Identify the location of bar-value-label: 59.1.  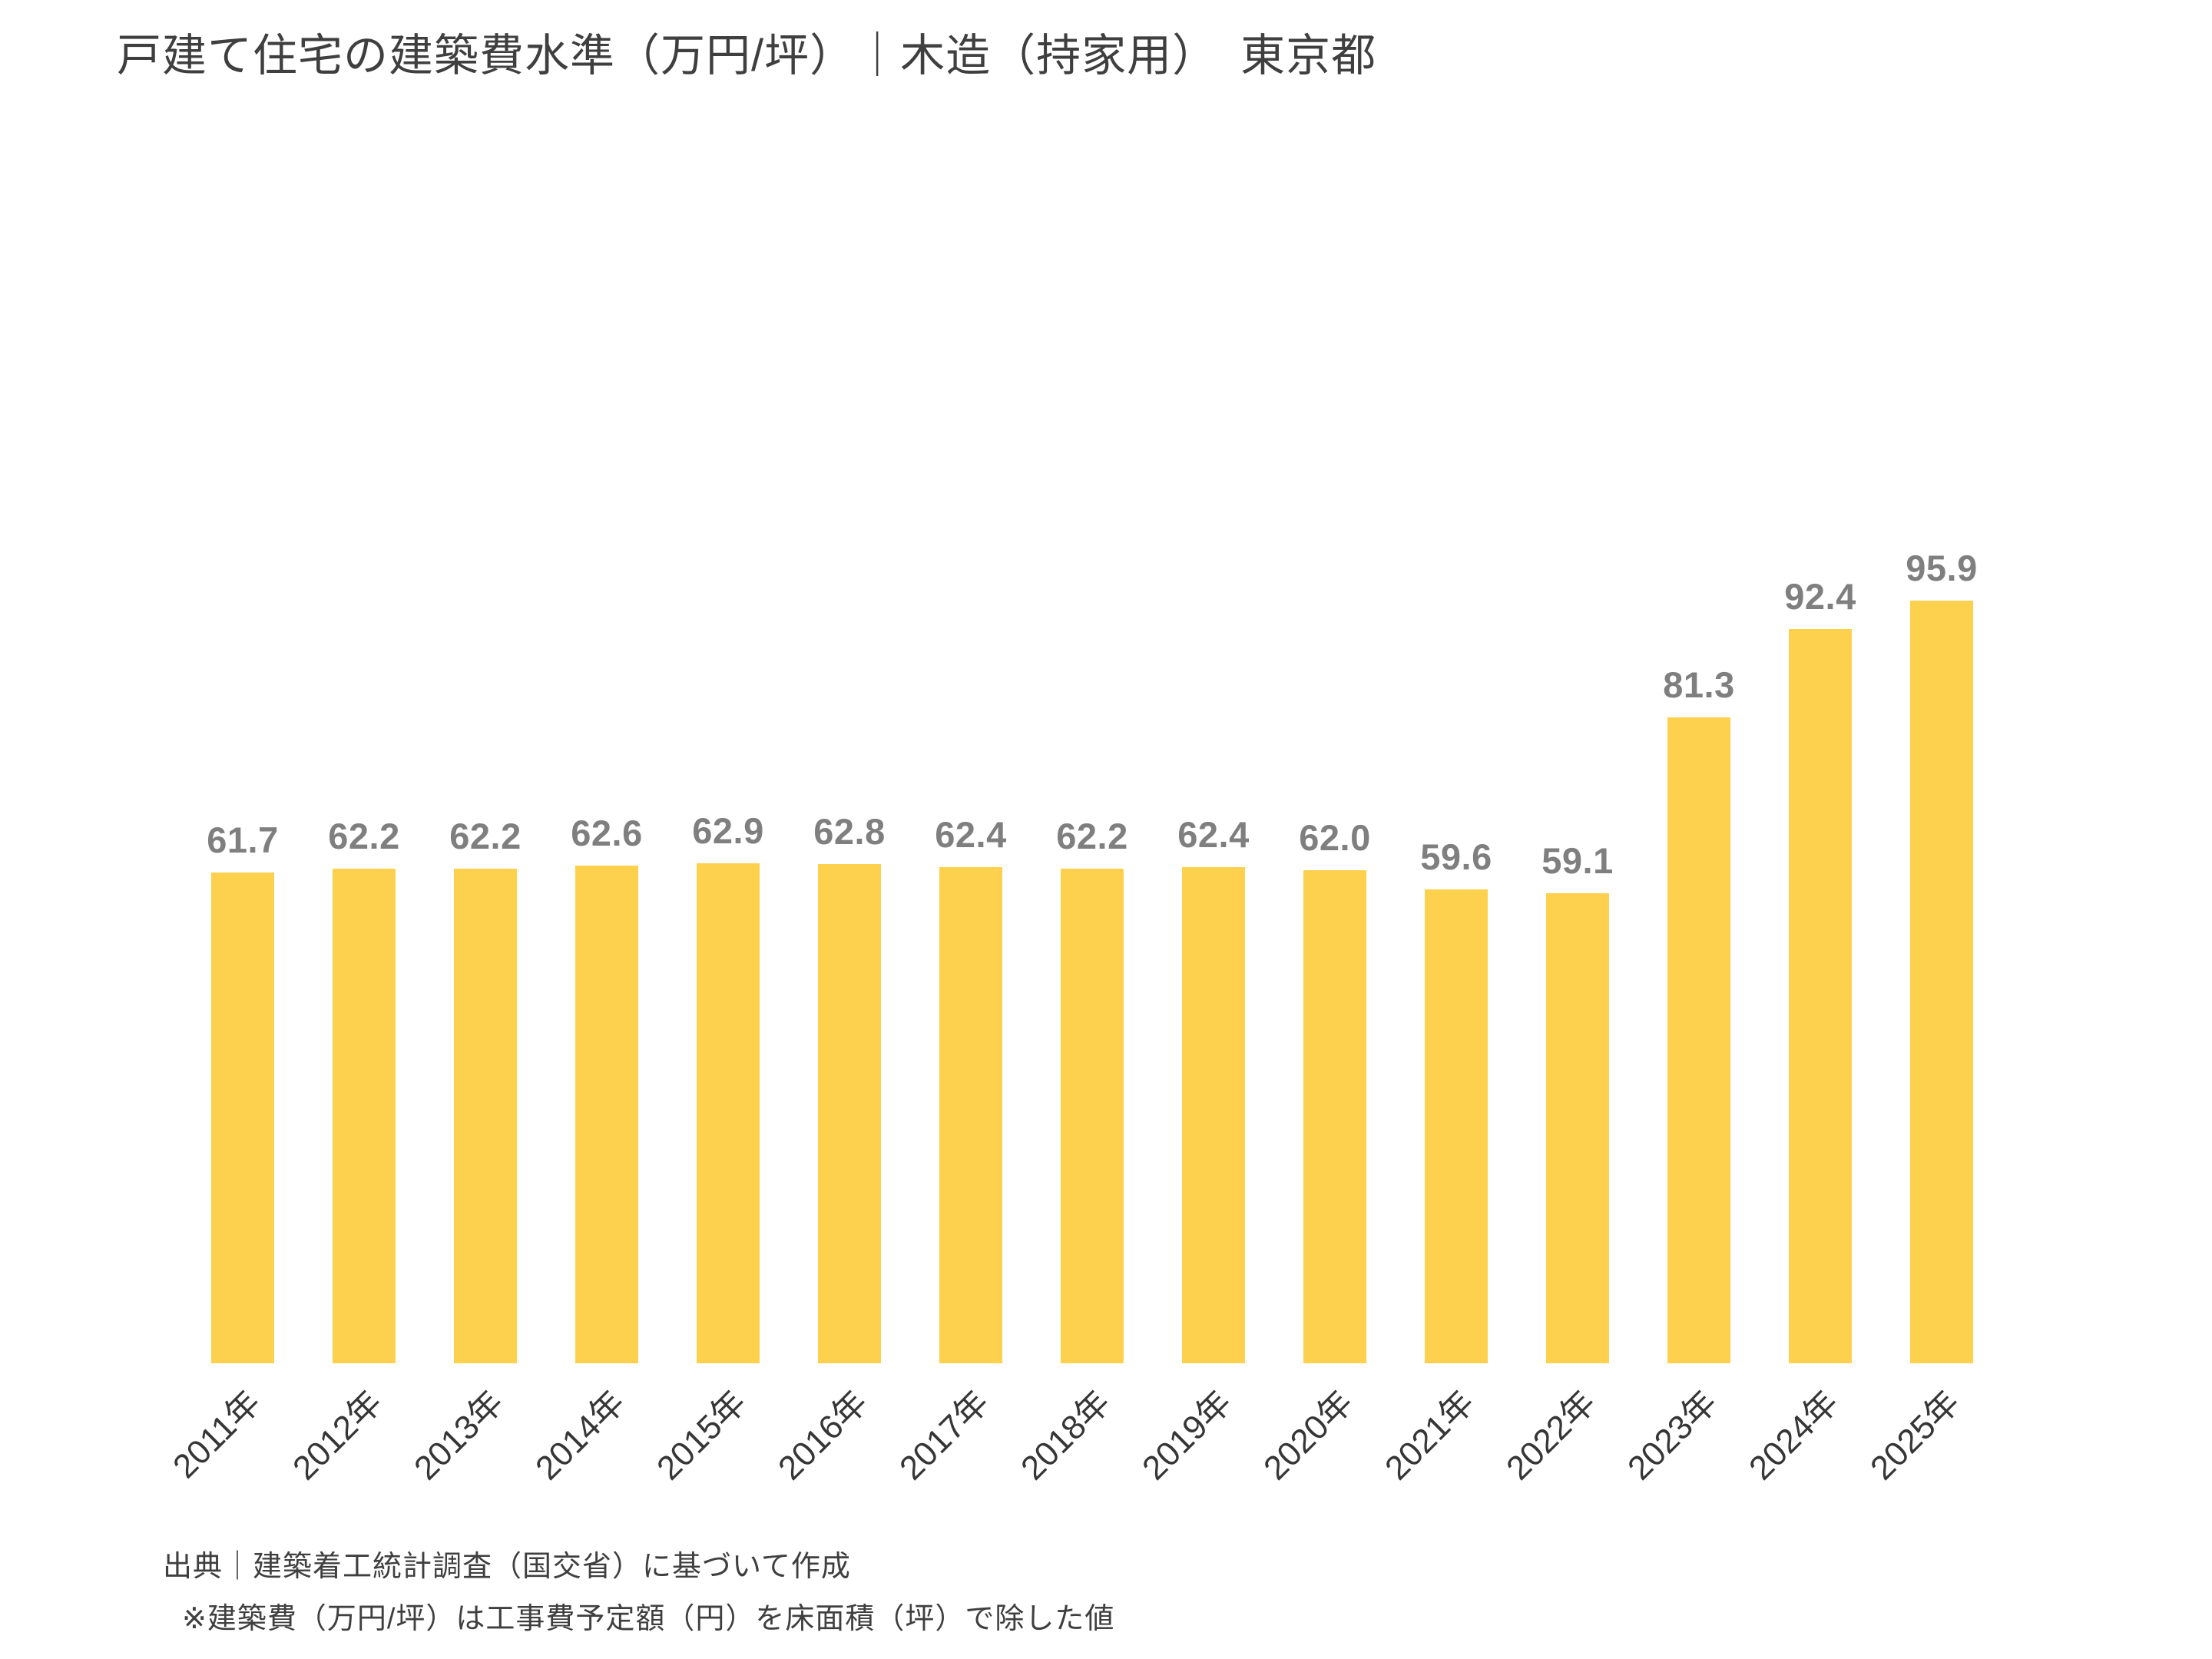
(1578, 861).